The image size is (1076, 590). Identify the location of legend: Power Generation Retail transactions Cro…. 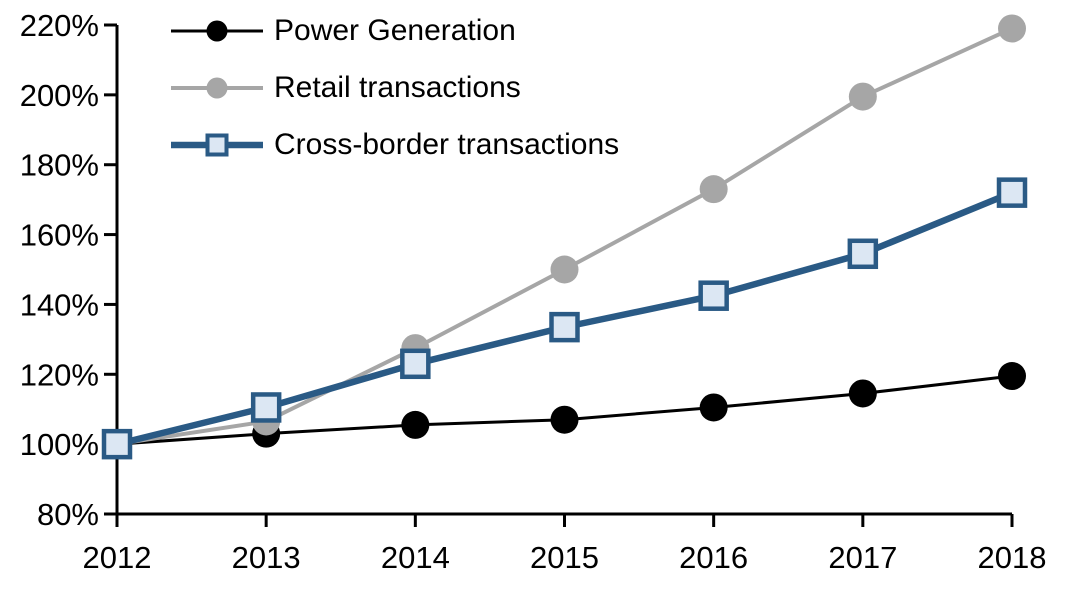
(395, 87).